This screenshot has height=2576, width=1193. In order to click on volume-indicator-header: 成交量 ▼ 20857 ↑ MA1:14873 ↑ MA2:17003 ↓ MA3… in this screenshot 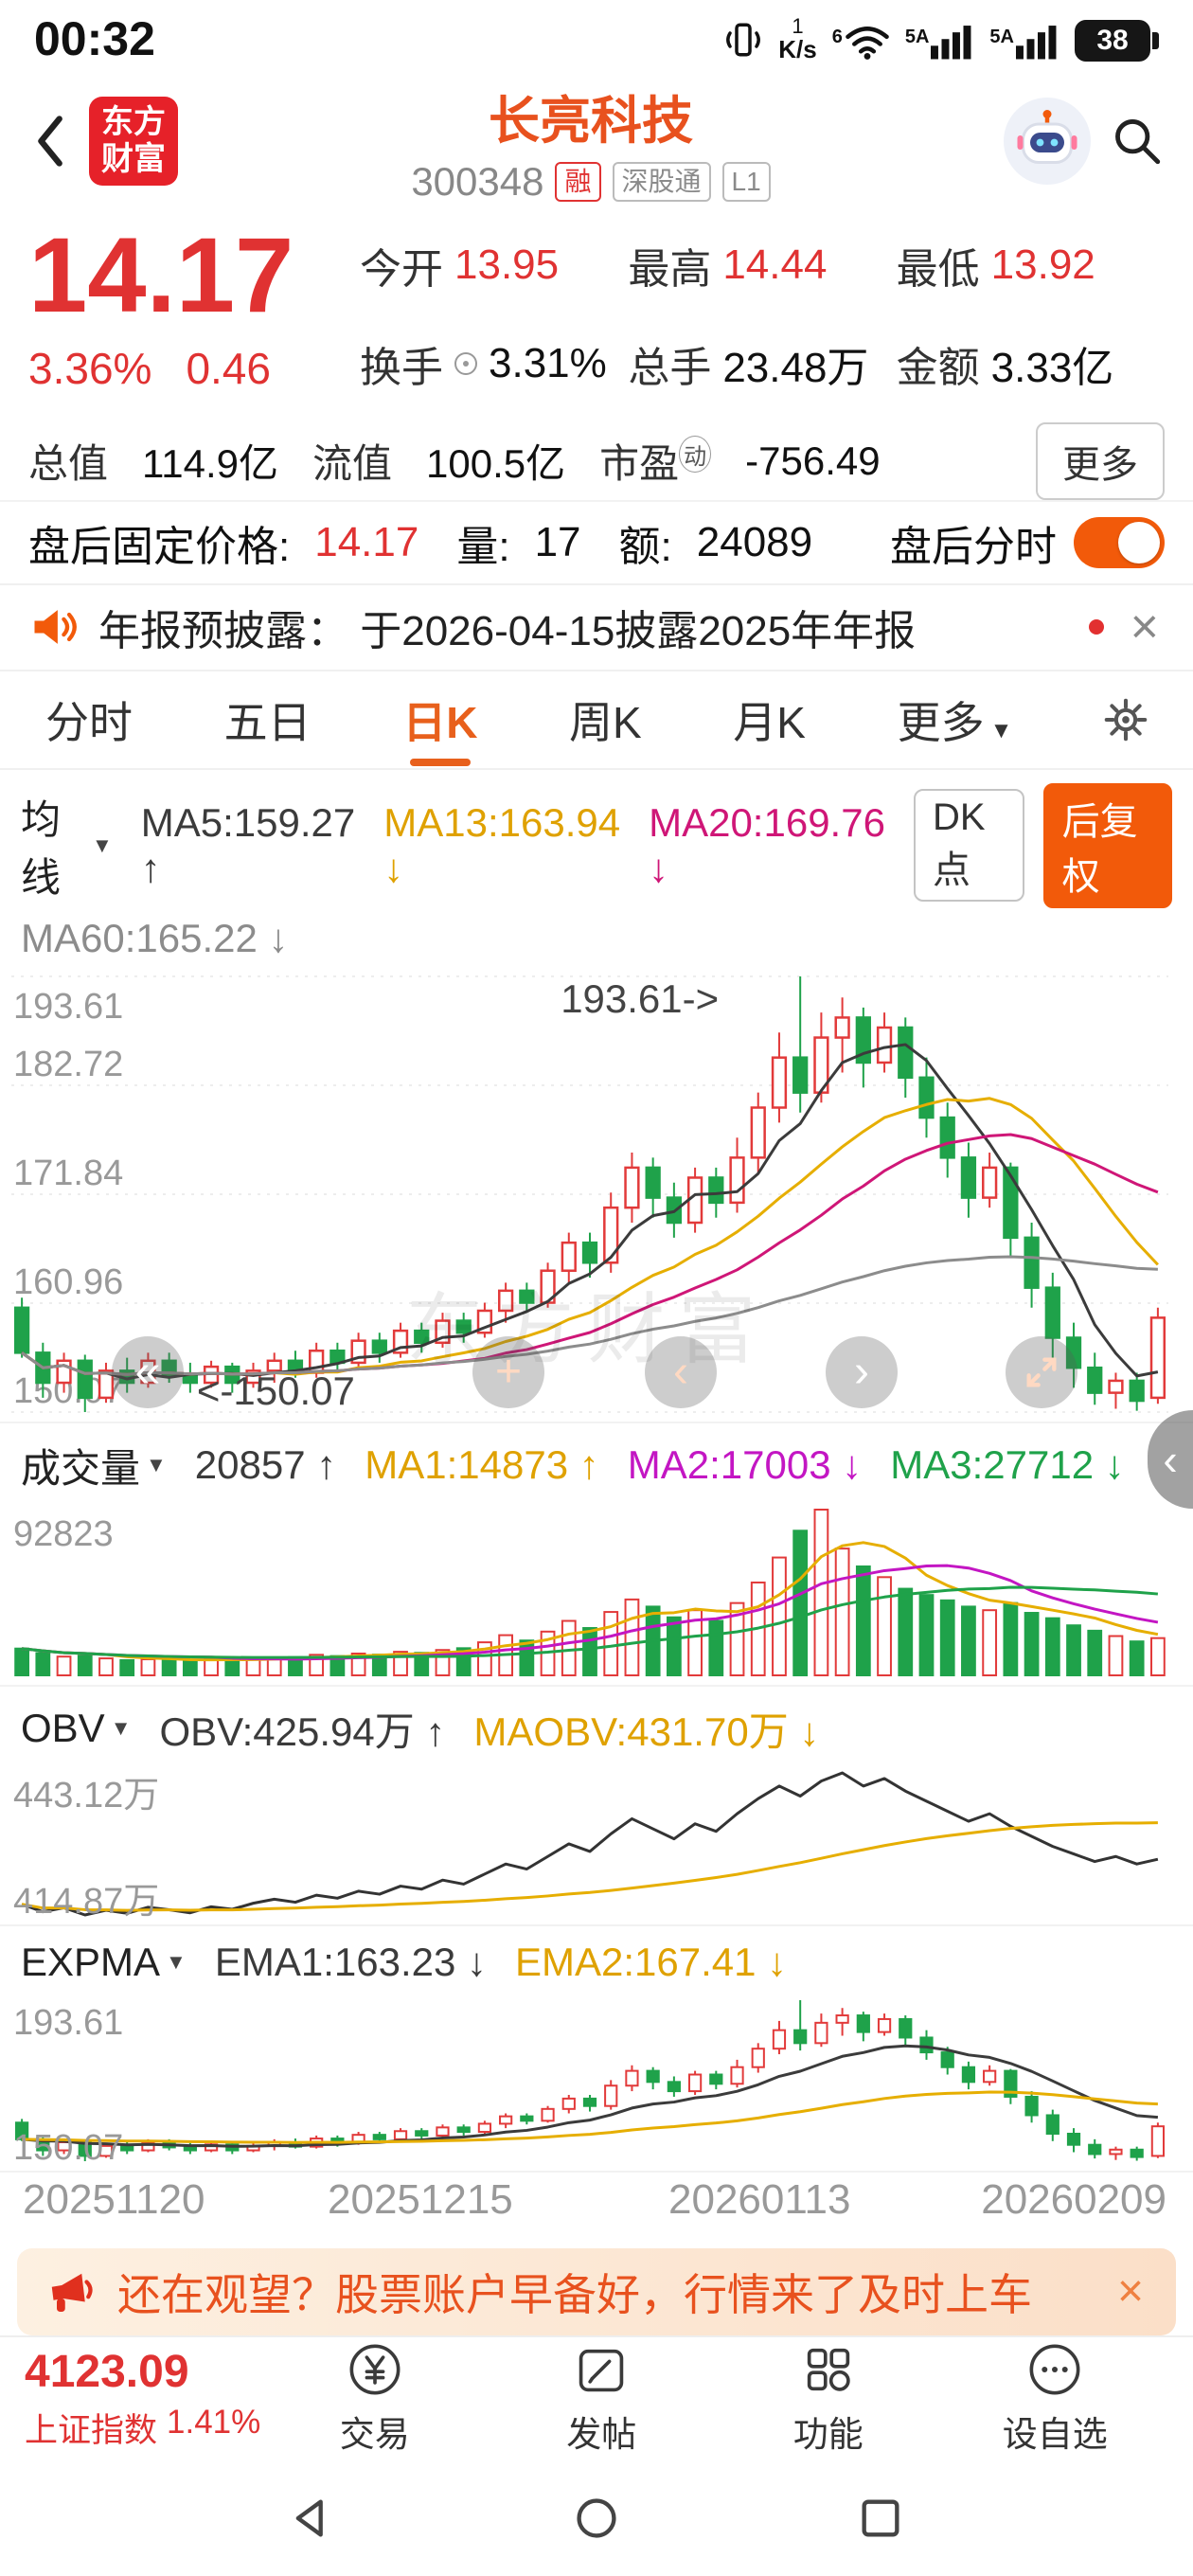, I will do `click(596, 1459)`.